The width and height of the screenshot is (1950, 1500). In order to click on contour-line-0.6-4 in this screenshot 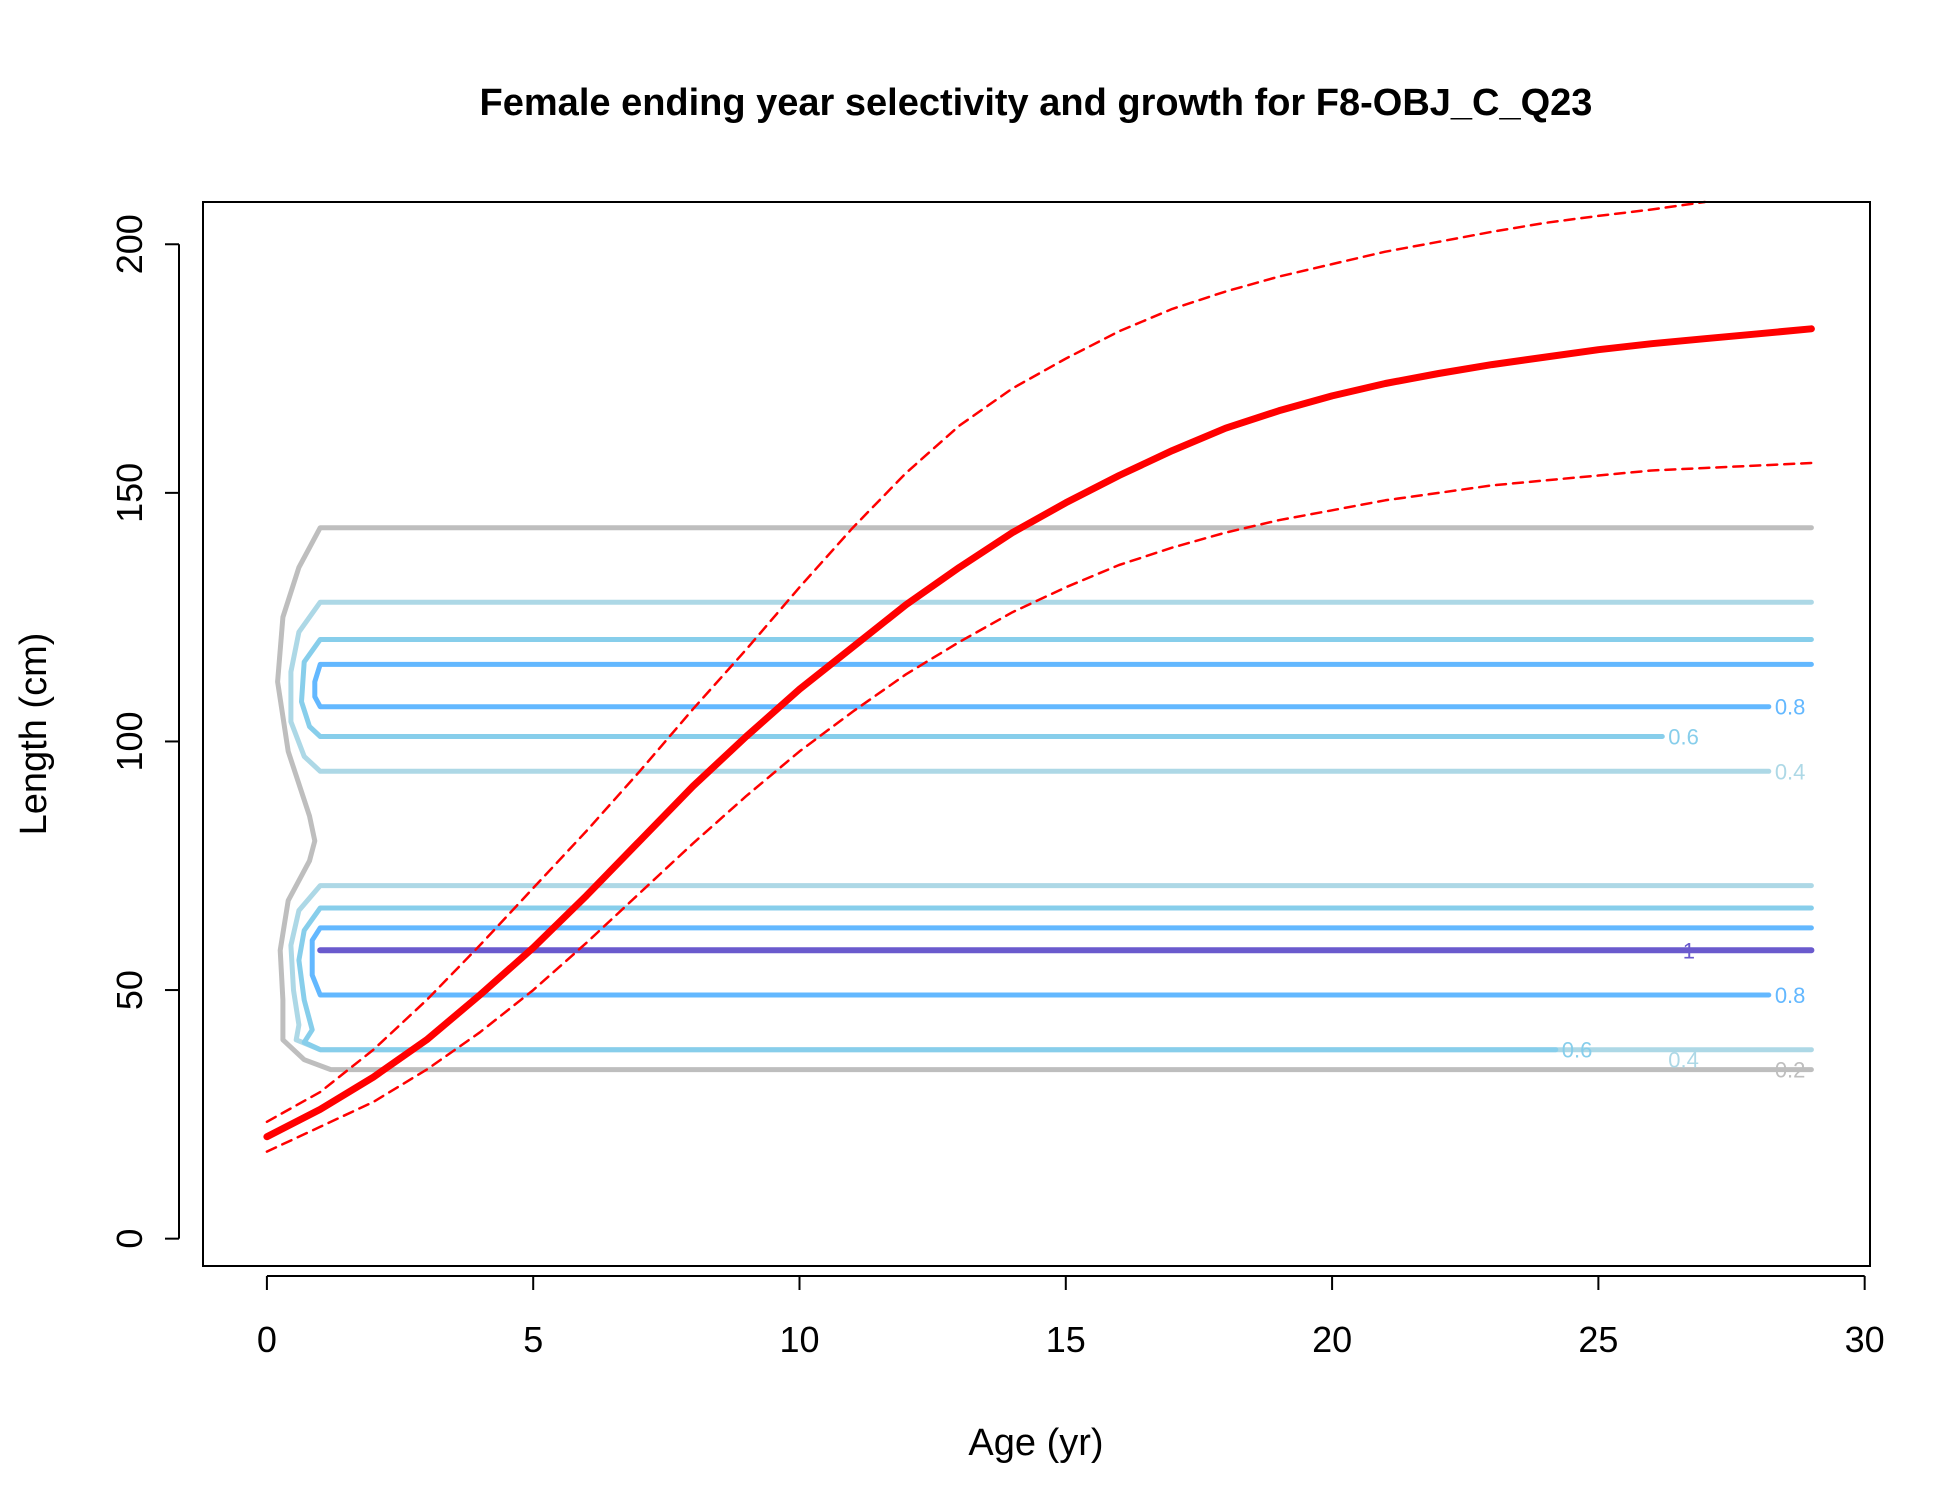, I will do `click(1055, 979)`.